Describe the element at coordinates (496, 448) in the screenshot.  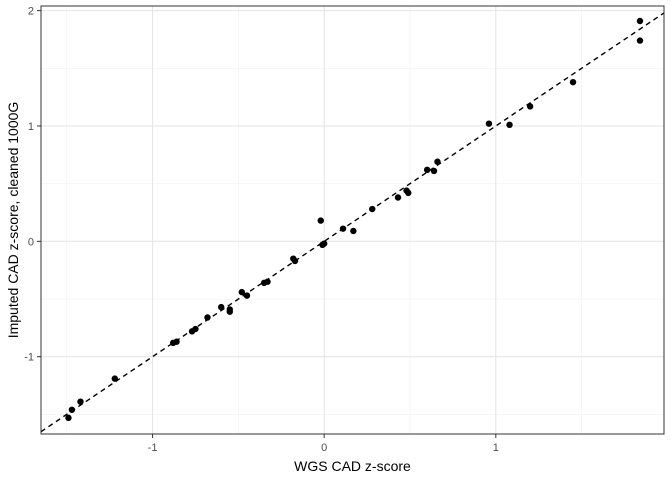
I see `x-tick-label: 1` at that location.